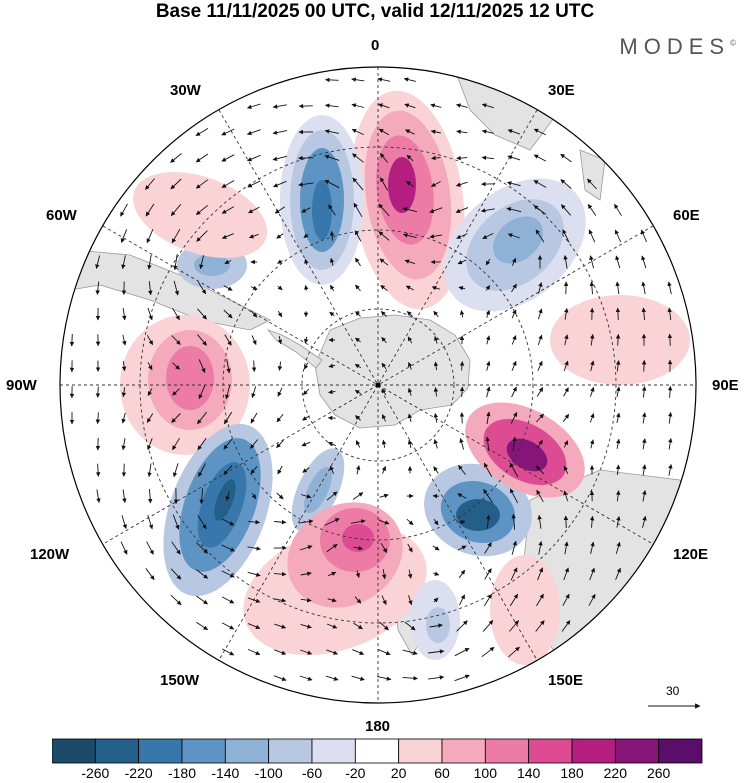 The image size is (750, 783). Describe the element at coordinates (691, 554) in the screenshot. I see `lon-label-120e: 120E` at that location.